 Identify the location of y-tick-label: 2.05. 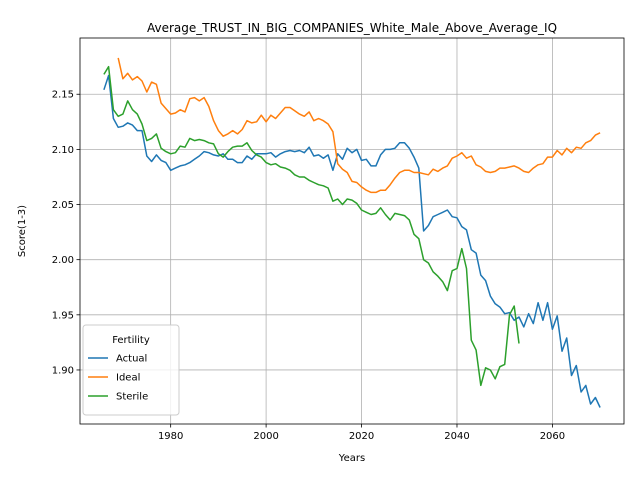
(63, 205).